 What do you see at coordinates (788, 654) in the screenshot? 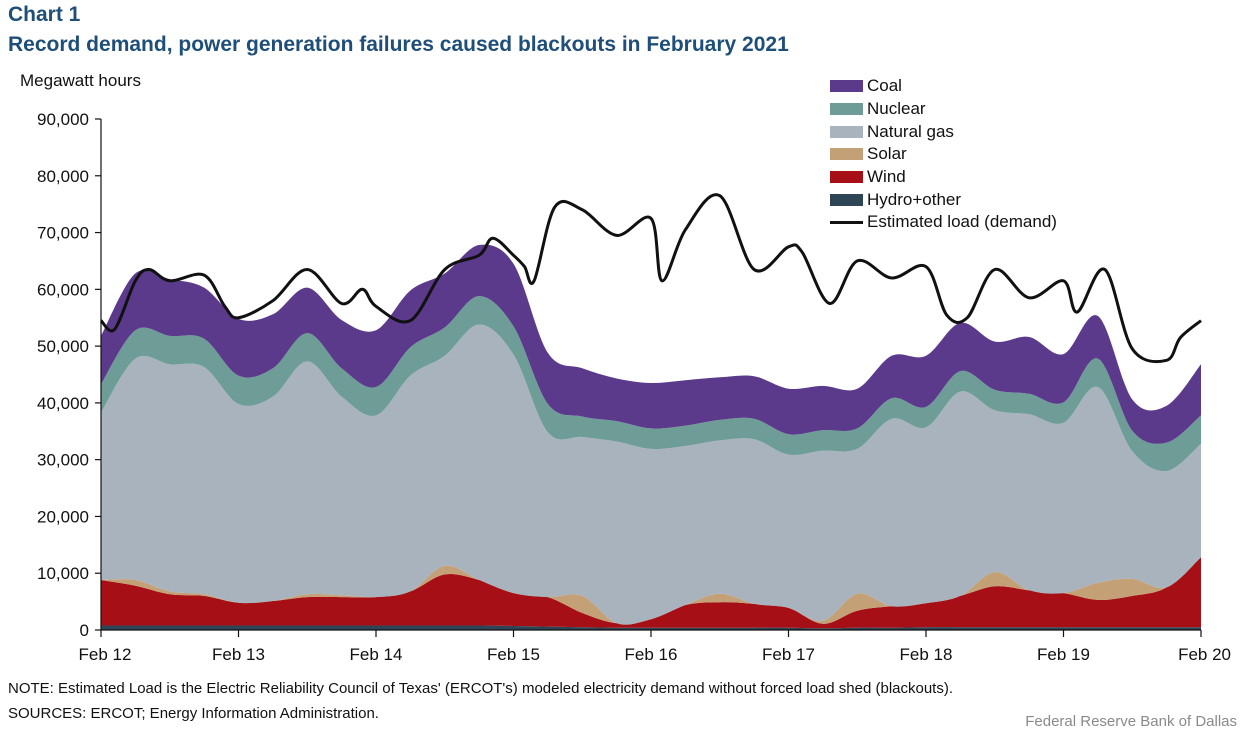
I see `x-tick-label: Feb 17` at bounding box center [788, 654].